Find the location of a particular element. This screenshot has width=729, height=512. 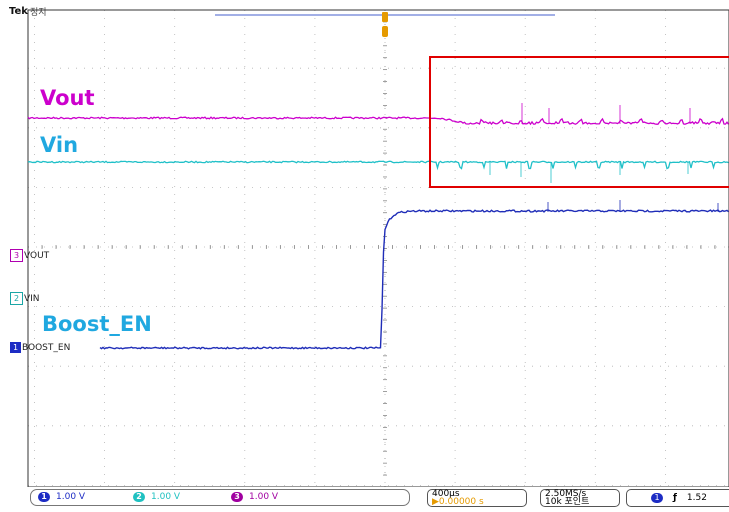

vin-trace is located at coordinates (378, 165).